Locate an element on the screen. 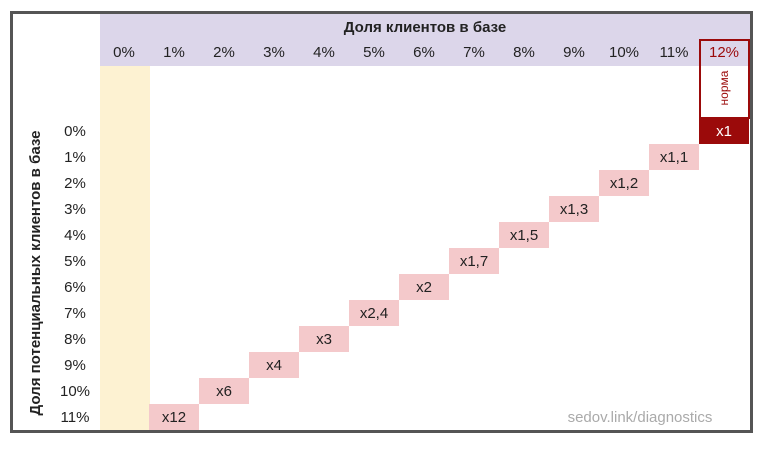 Image resolution: width=760 pixels, height=463 pixels. cell: x1,3 is located at coordinates (574, 209).